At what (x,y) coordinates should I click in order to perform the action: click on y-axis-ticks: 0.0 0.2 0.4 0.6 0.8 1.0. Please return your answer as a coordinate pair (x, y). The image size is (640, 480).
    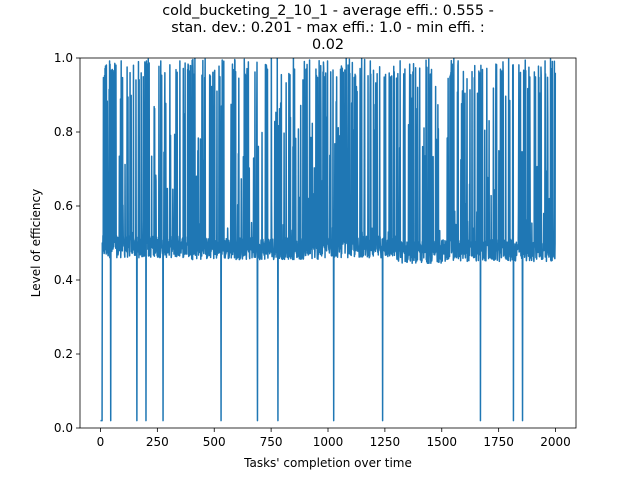
    Looking at the image, I should click on (67, 243).